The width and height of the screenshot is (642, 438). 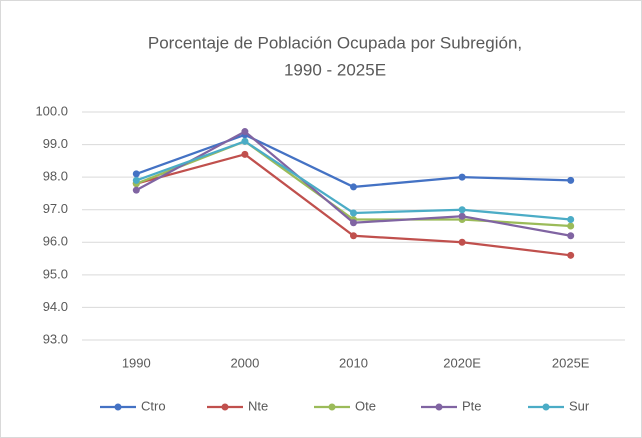 I want to click on legend-label: Ote, so click(x=365, y=405).